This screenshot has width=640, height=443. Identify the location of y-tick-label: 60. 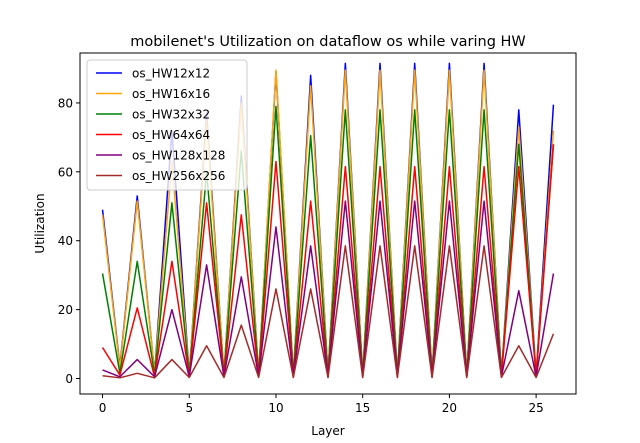
(65, 172).